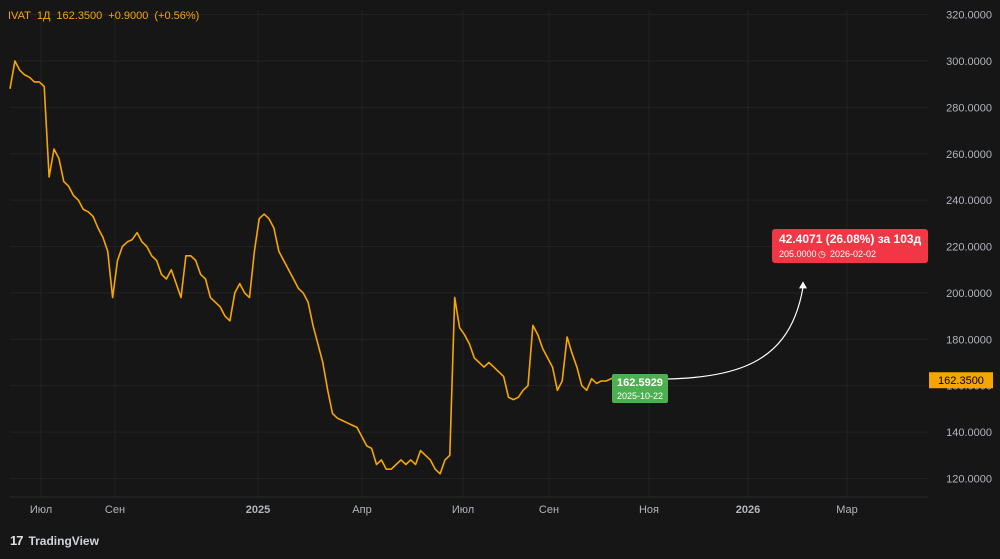 The height and width of the screenshot is (559, 1000). Describe the element at coordinates (258, 510) in the screenshot. I see `x-tick-label: 2025` at that location.